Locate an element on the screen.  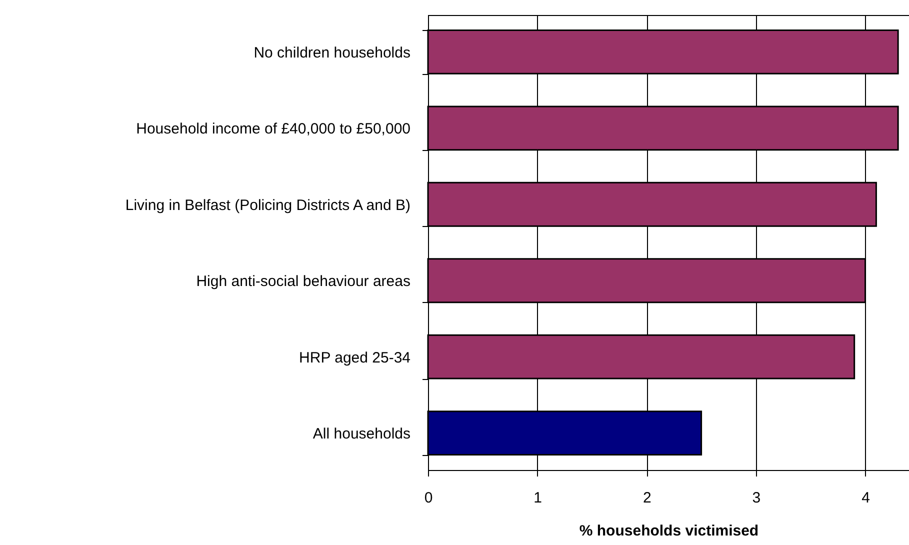
x-axis-title: % households victimised is located at coordinates (669, 531).